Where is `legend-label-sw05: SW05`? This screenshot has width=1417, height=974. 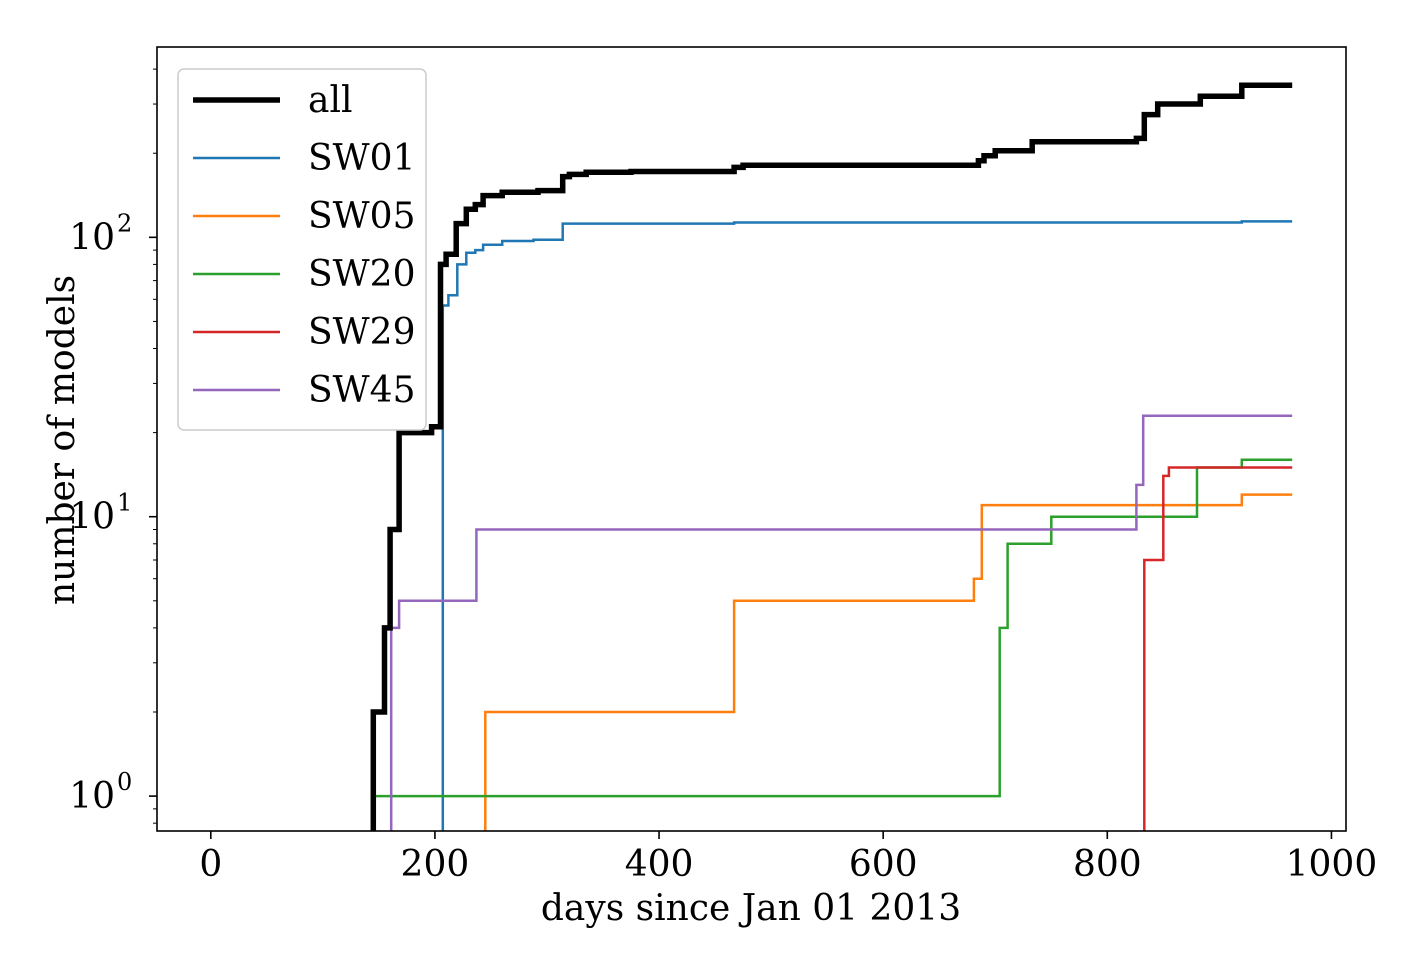
legend-label-sw05: SW05 is located at coordinates (361, 216).